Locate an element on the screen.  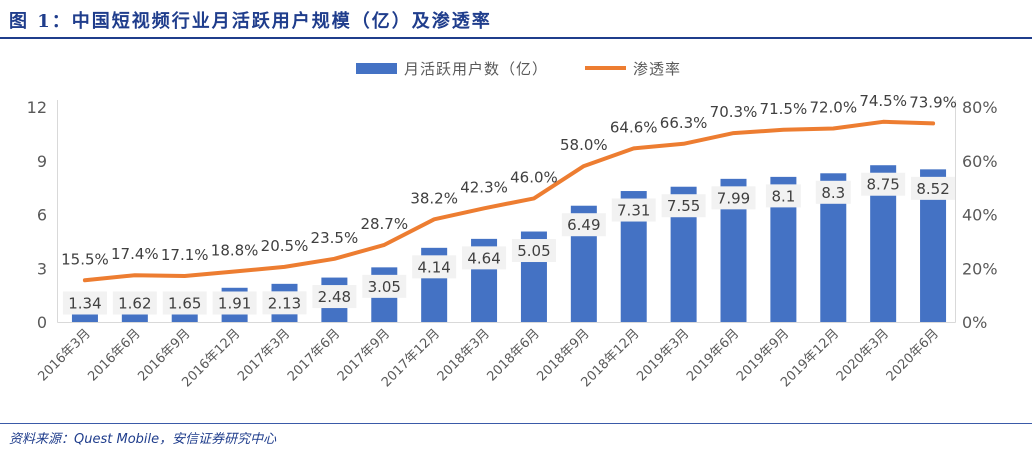
mau-bar-label-16: 8.3 is located at coordinates (833, 192).